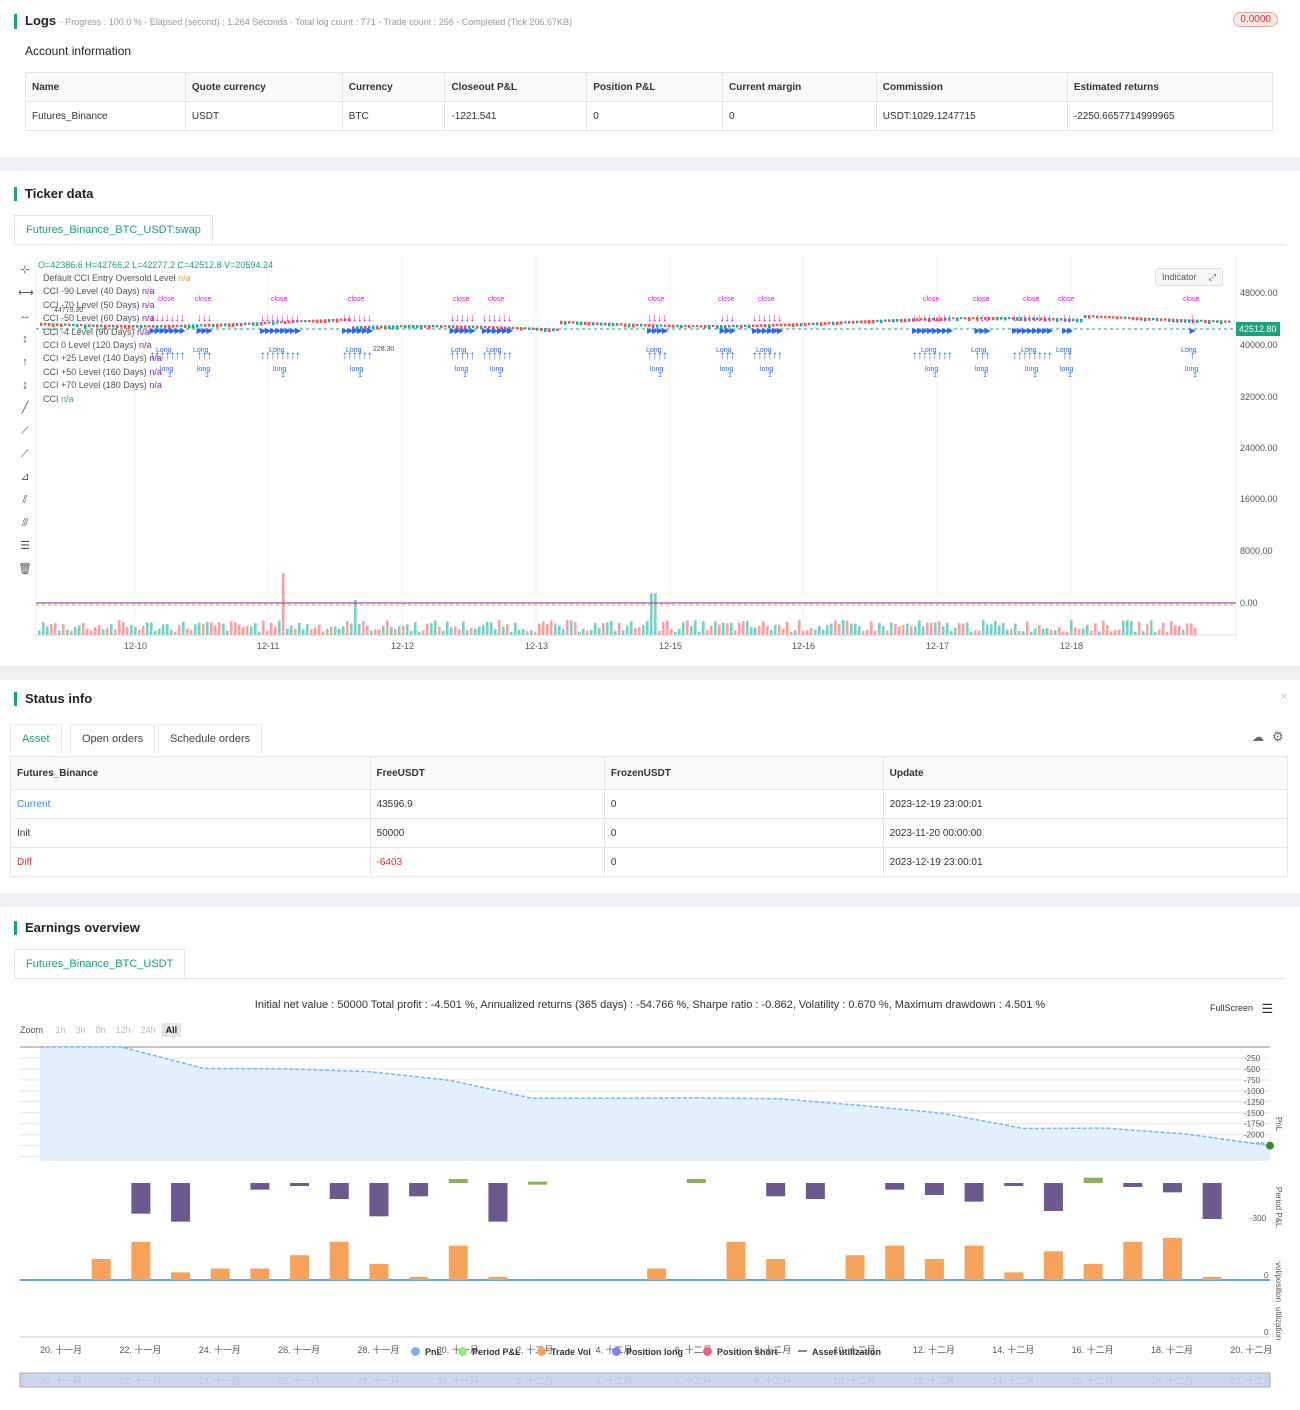 The height and width of the screenshot is (1410, 1300). I want to click on pnl-point, so click(1270, 1145).